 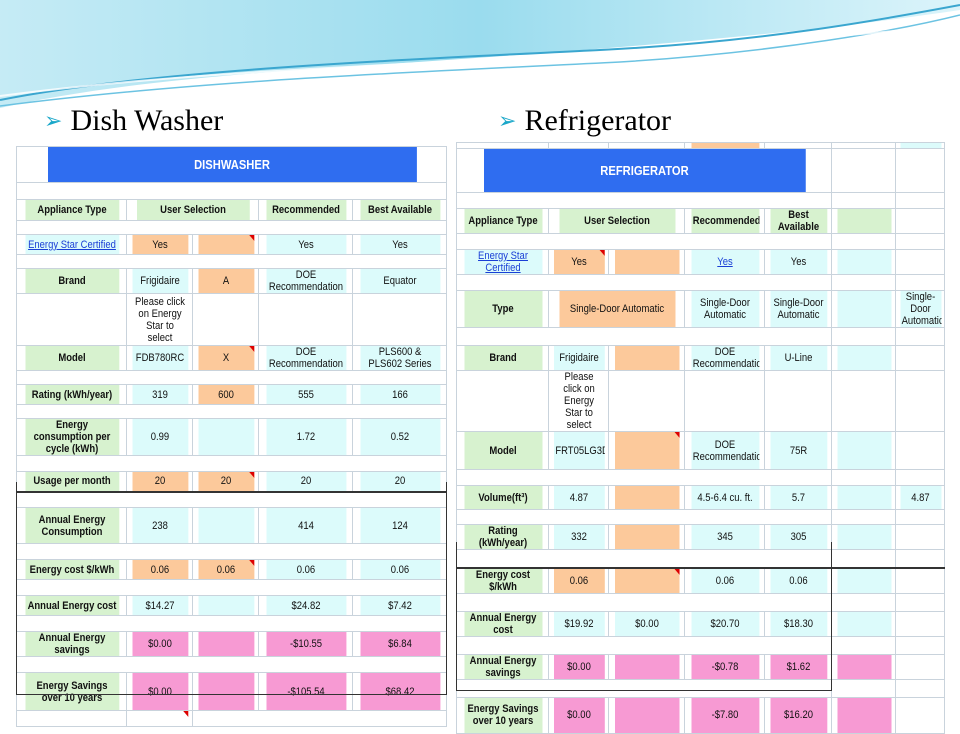 I want to click on volume-user: 4.87, so click(x=578, y=497).